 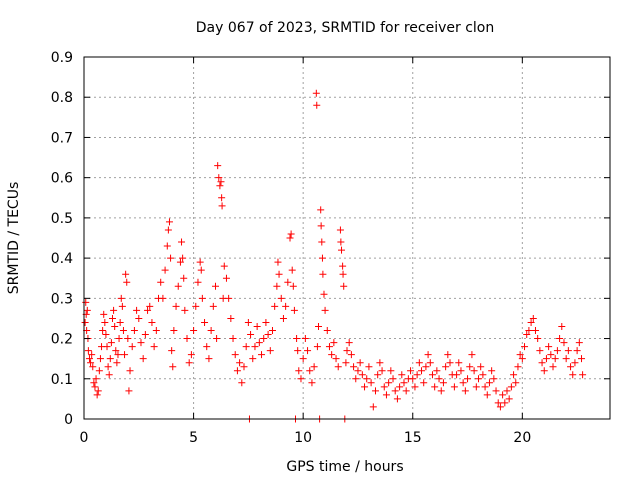 I want to click on y-tick-label: 0.8, so click(x=62, y=98).